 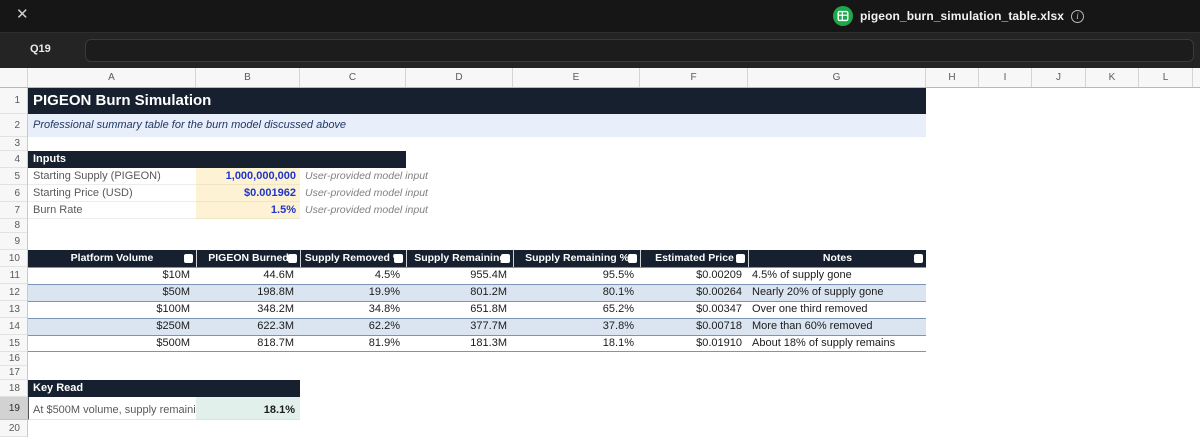 What do you see at coordinates (13, 326) in the screenshot?
I see `row-header-14: 14` at bounding box center [13, 326].